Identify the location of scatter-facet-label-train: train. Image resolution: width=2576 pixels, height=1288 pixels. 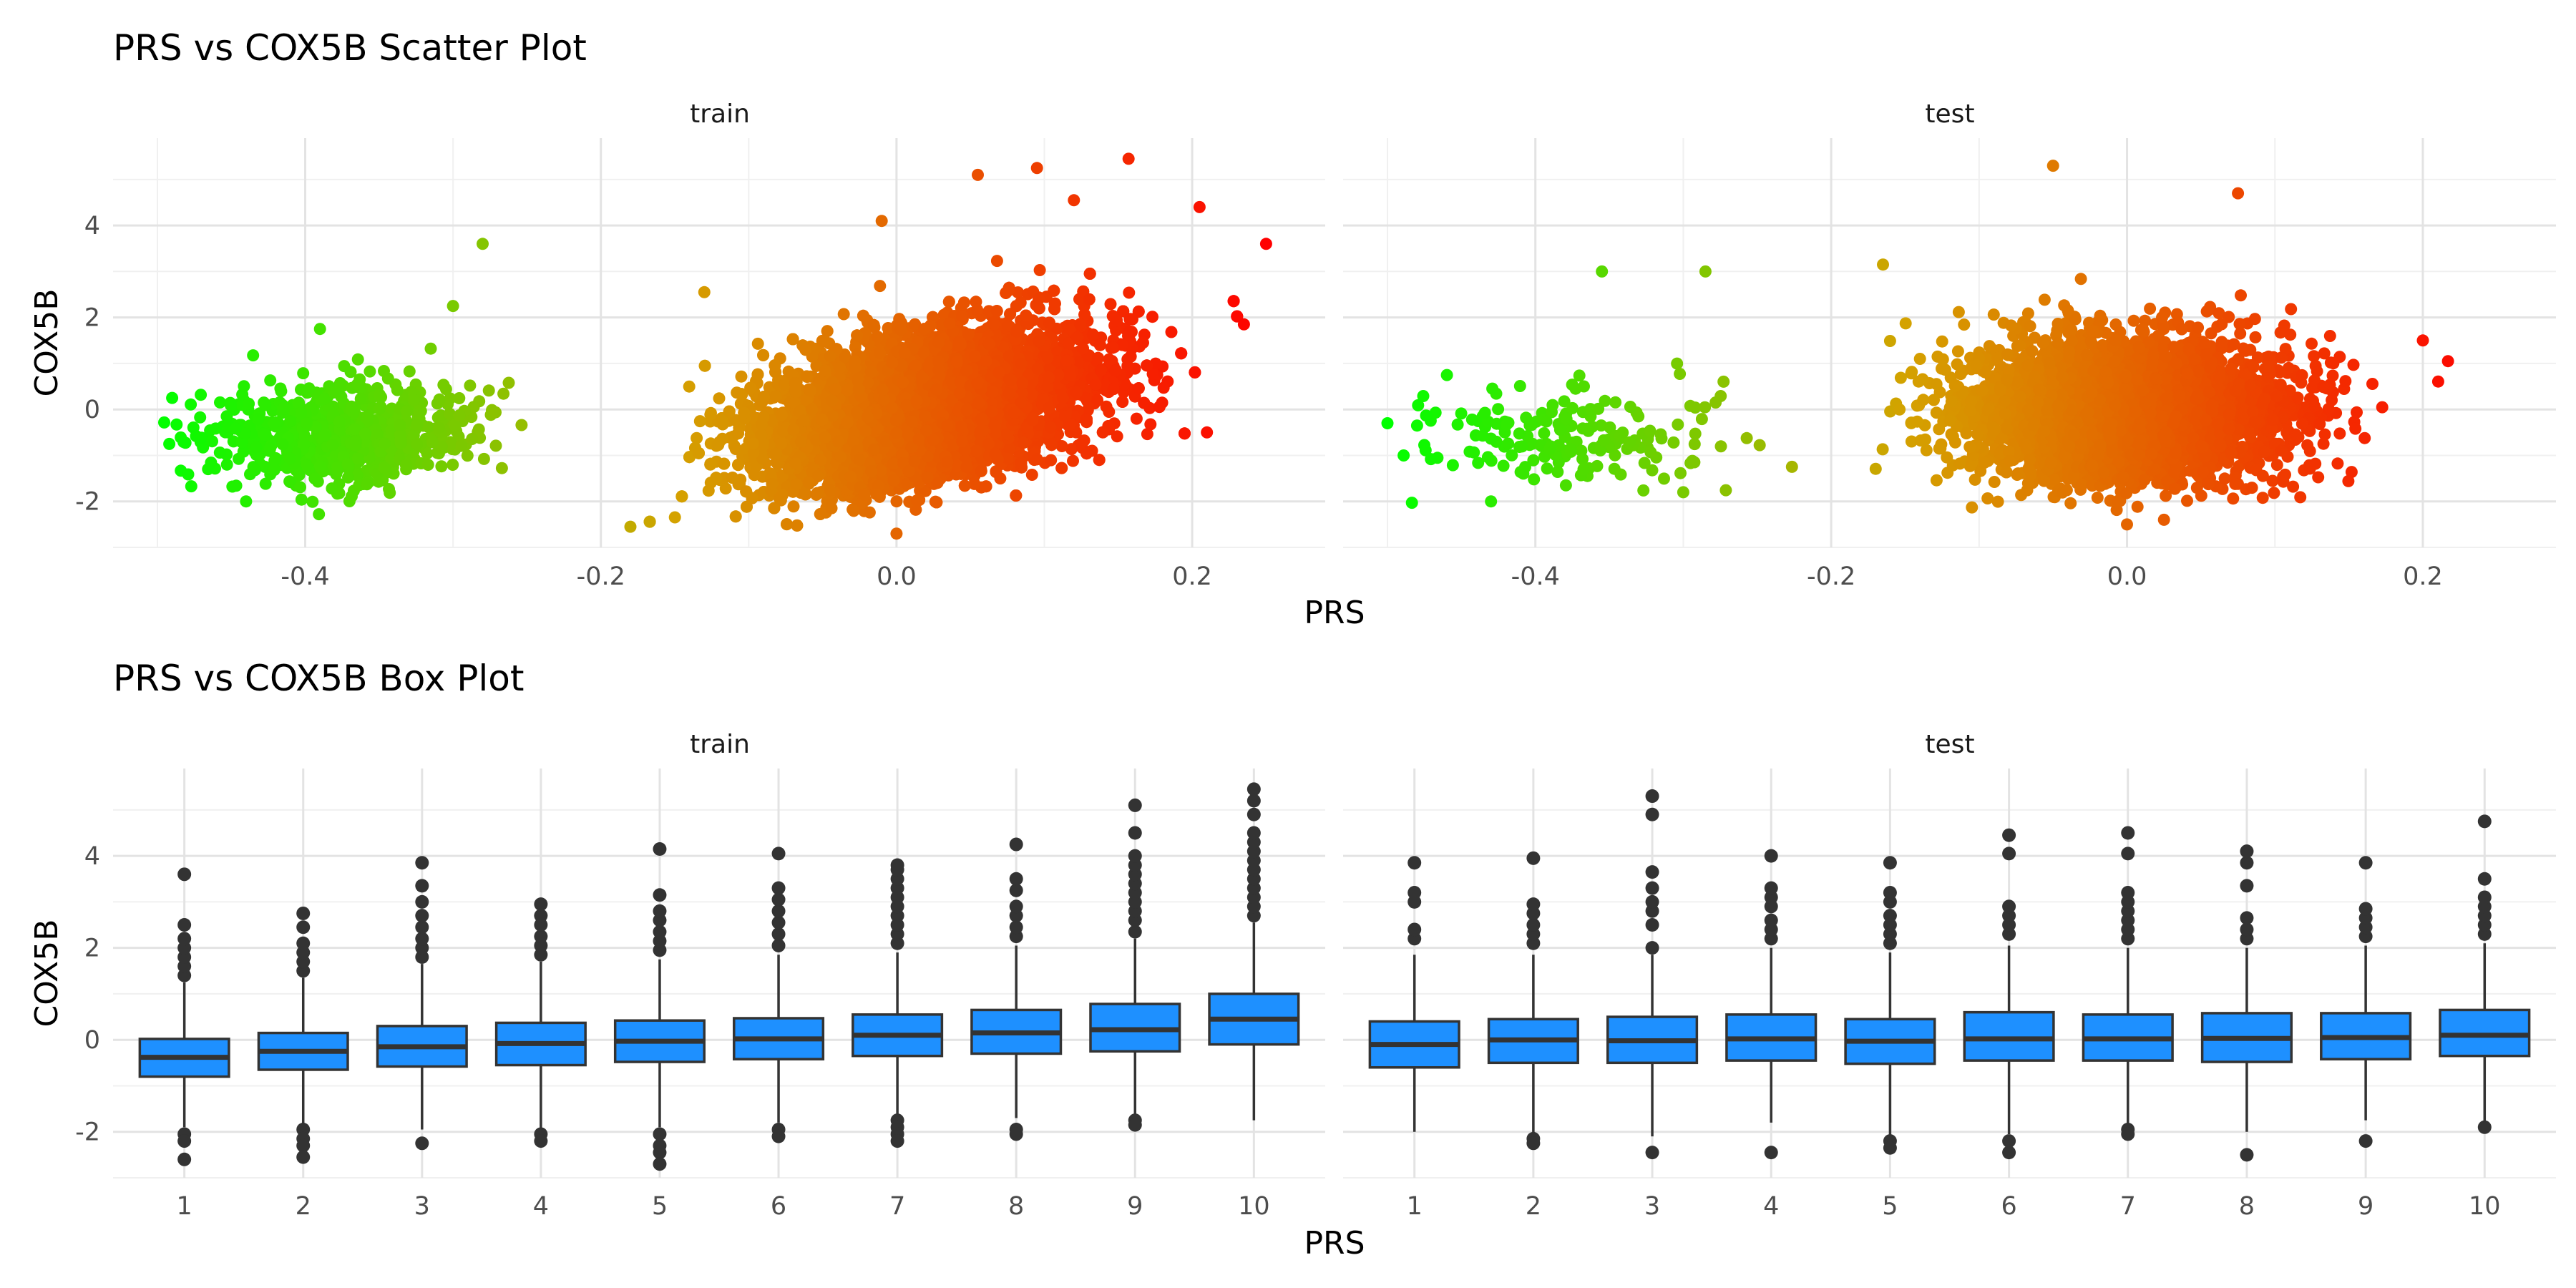
(720, 114).